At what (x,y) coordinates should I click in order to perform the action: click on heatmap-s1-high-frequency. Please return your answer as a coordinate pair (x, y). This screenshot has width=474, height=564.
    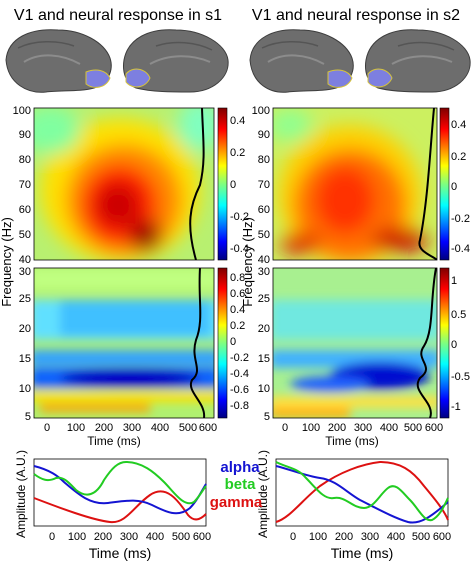
    Looking at the image, I should click on (124, 184).